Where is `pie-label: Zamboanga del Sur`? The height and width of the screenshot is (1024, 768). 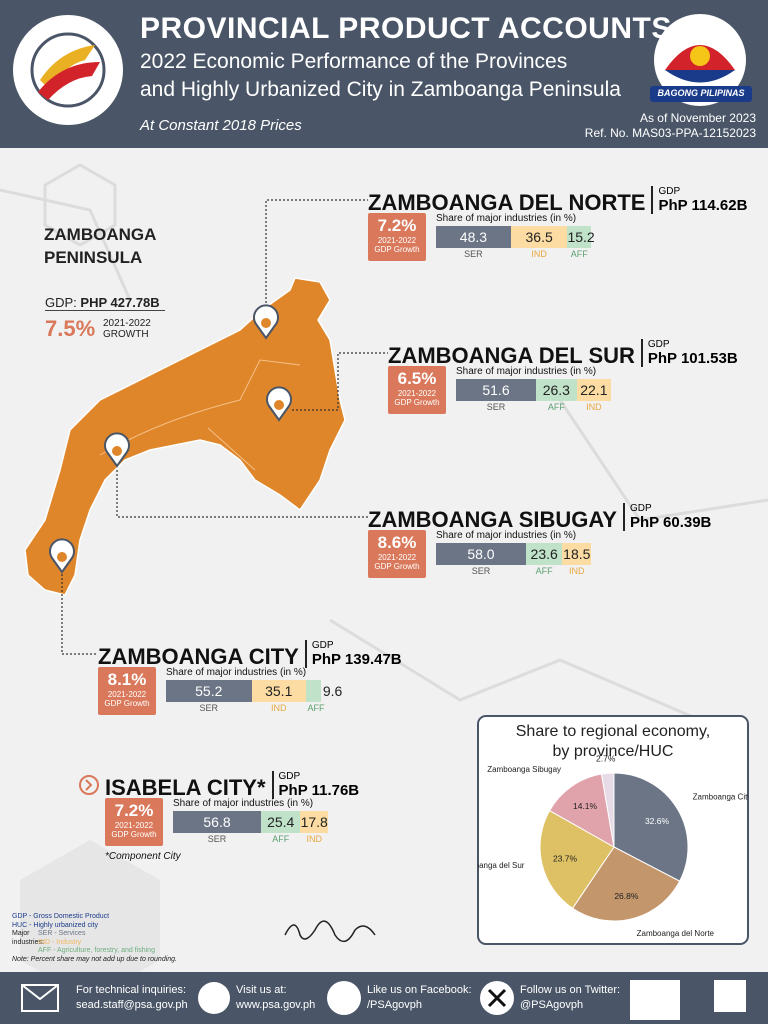
pie-label: Zamboanga del Sur is located at coordinates (501, 865).